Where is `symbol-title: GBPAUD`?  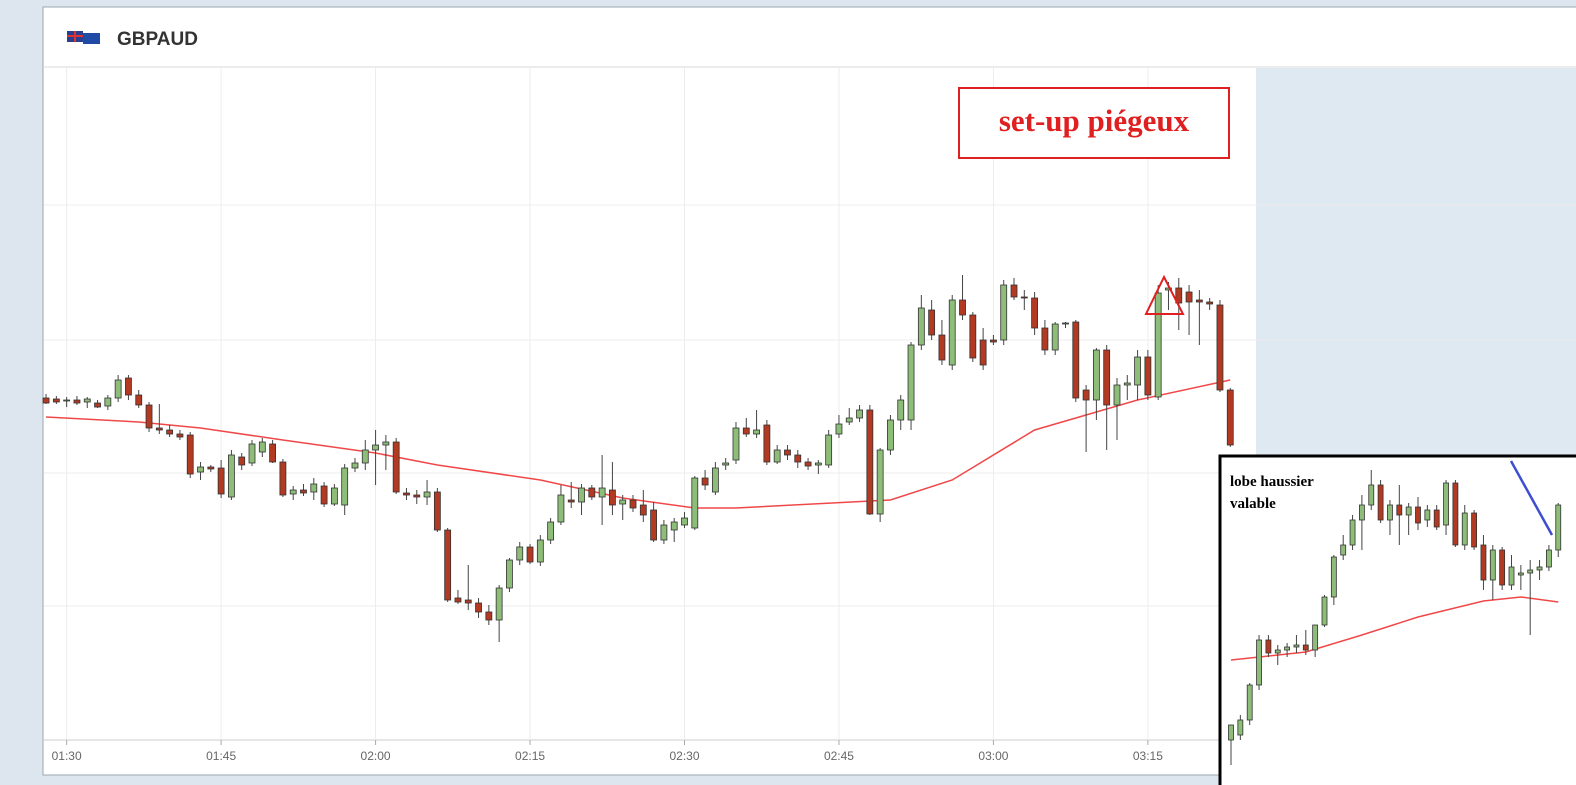
symbol-title: GBPAUD is located at coordinates (157, 39).